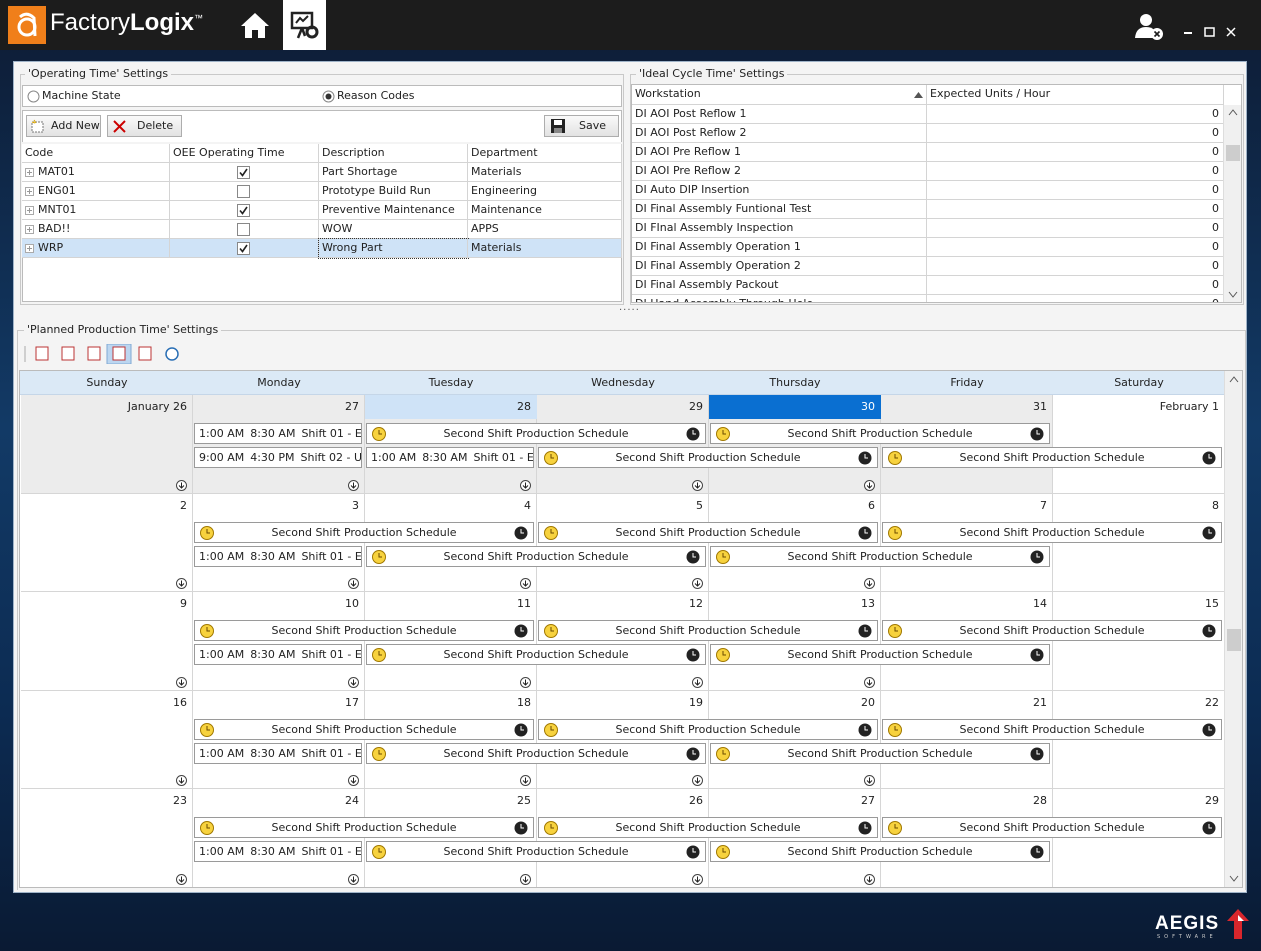 The height and width of the screenshot is (951, 1261). What do you see at coordinates (355, 505) in the screenshot?
I see `date-label: 3` at bounding box center [355, 505].